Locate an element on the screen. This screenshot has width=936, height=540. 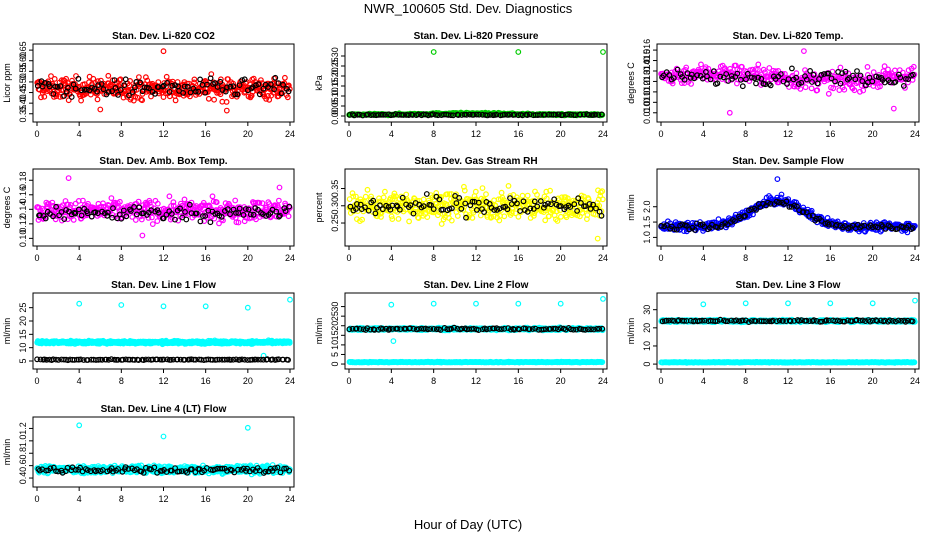
y-tick-label: 0.10 is located at coordinates (23, 239).